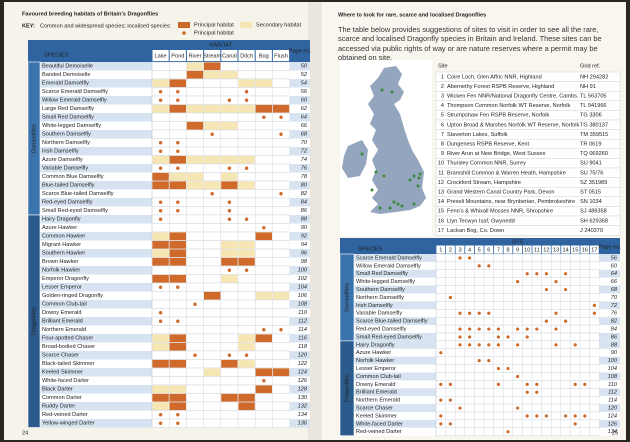  I want to click on habitat-header: HABITAT, so click(220, 45).